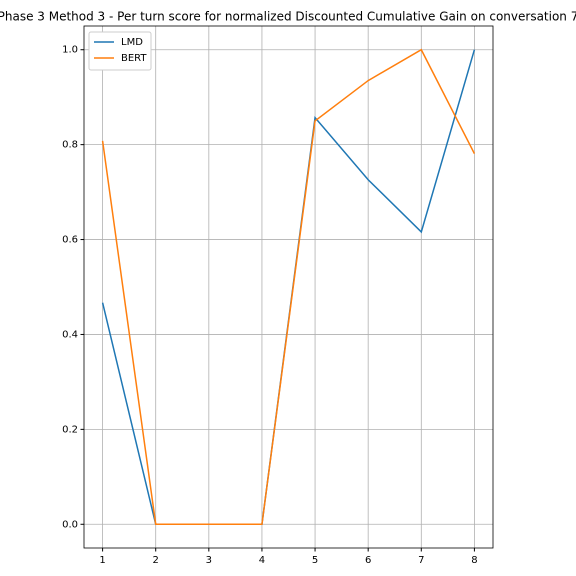 The image size is (576, 576). I want to click on y-tick-label: 1.0, so click(70, 50).